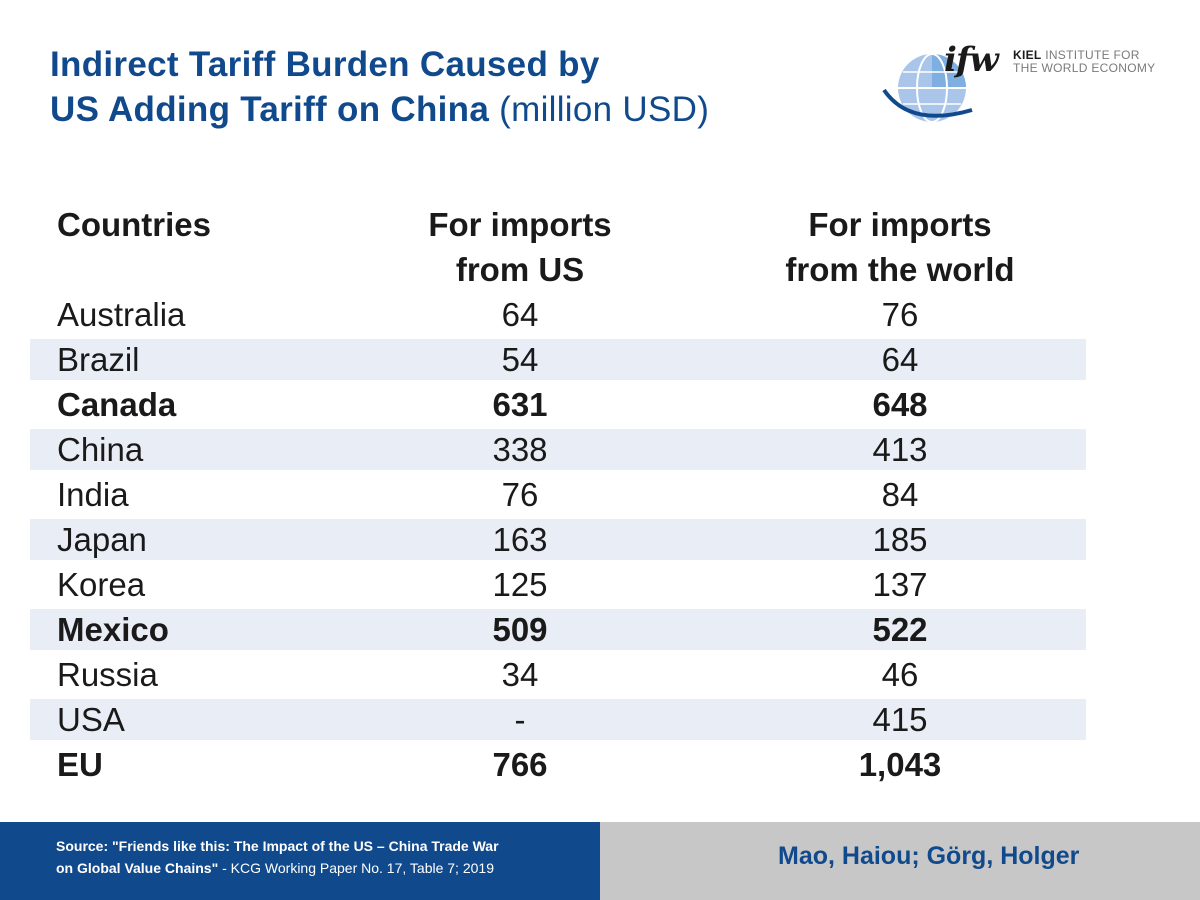  What do you see at coordinates (520, 359) in the screenshot?
I see `cell-imports-from-us: 54` at bounding box center [520, 359].